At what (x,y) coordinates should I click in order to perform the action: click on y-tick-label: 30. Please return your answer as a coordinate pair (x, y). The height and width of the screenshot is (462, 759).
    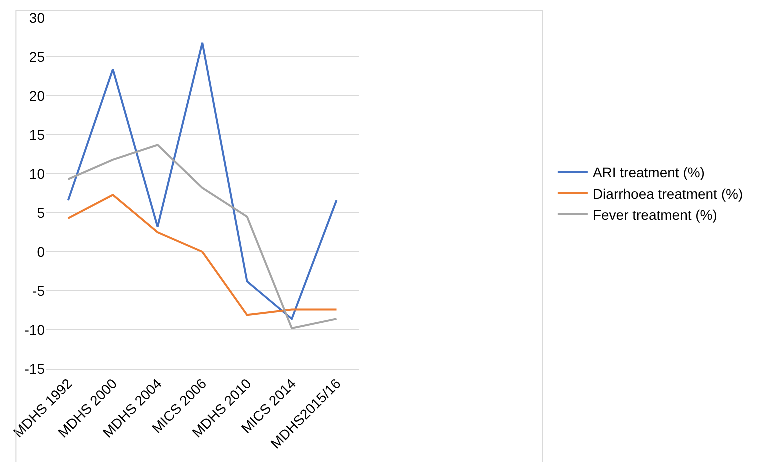
    Looking at the image, I should click on (37, 18).